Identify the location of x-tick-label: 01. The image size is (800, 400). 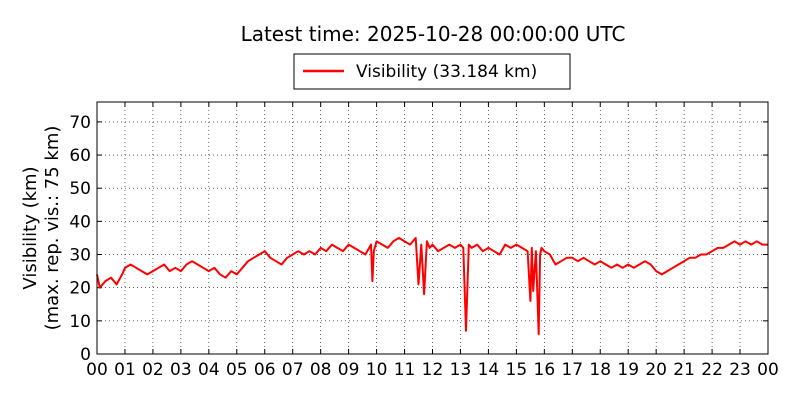
(125, 370).